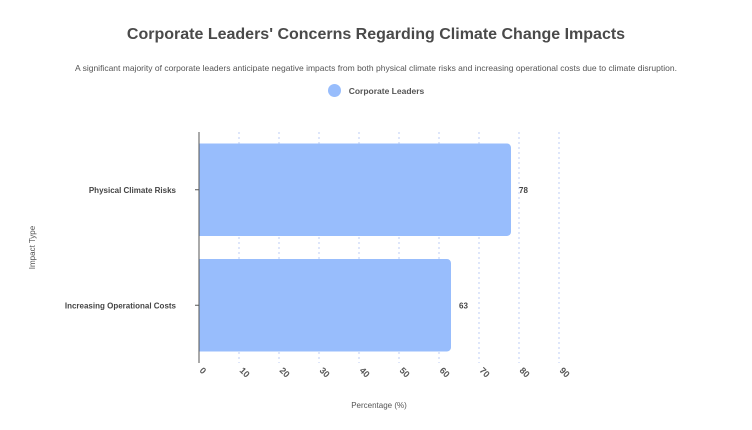  Describe the element at coordinates (485, 372) in the screenshot. I see `x-tick-label: 70` at that location.